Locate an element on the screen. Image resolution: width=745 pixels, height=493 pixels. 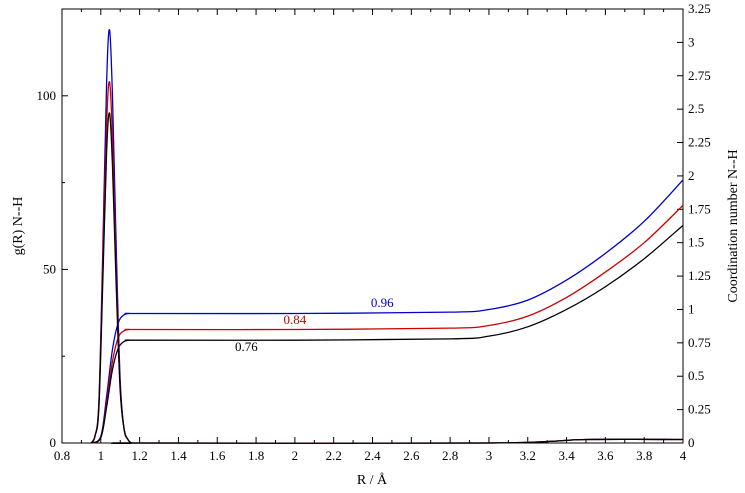
x-tick-label: 0.8 is located at coordinates (62, 455).